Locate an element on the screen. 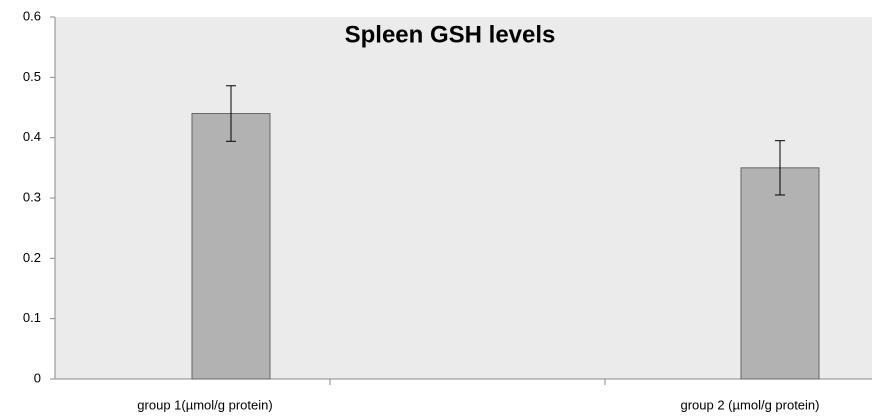 This screenshot has height=416, width=872. y-tick-label: 0 is located at coordinates (37, 377).